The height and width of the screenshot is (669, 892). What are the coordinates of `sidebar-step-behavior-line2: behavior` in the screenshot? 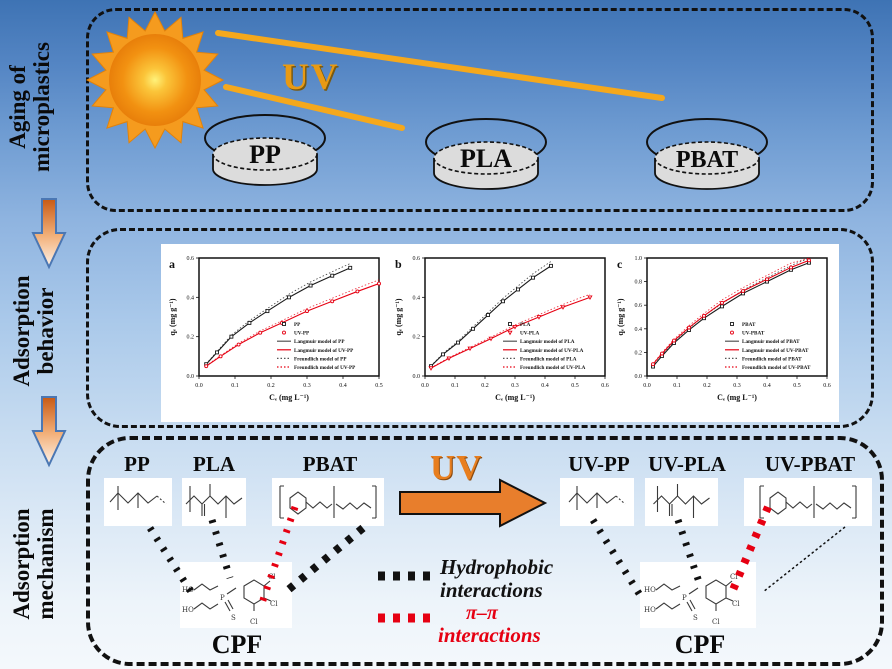 It's located at (45, 331).